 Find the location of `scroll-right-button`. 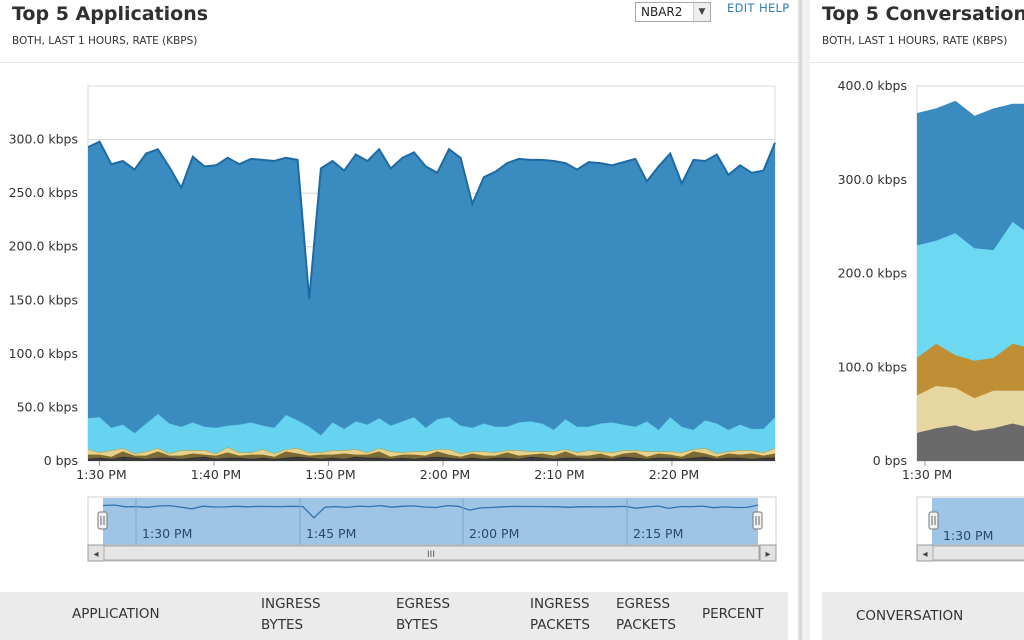

scroll-right-button is located at coordinates (768, 553).